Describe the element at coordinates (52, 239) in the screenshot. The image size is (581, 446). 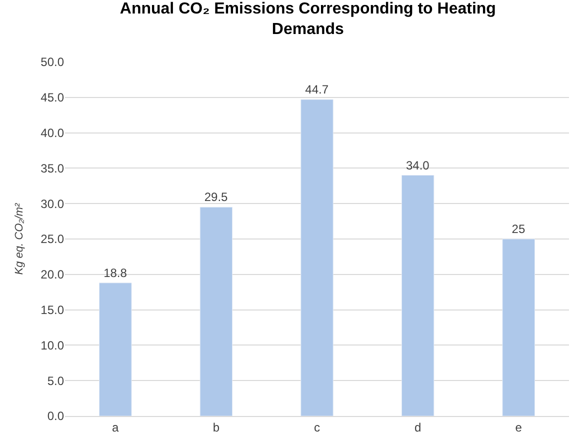
I see `y-tick-label: 25.0` at that location.